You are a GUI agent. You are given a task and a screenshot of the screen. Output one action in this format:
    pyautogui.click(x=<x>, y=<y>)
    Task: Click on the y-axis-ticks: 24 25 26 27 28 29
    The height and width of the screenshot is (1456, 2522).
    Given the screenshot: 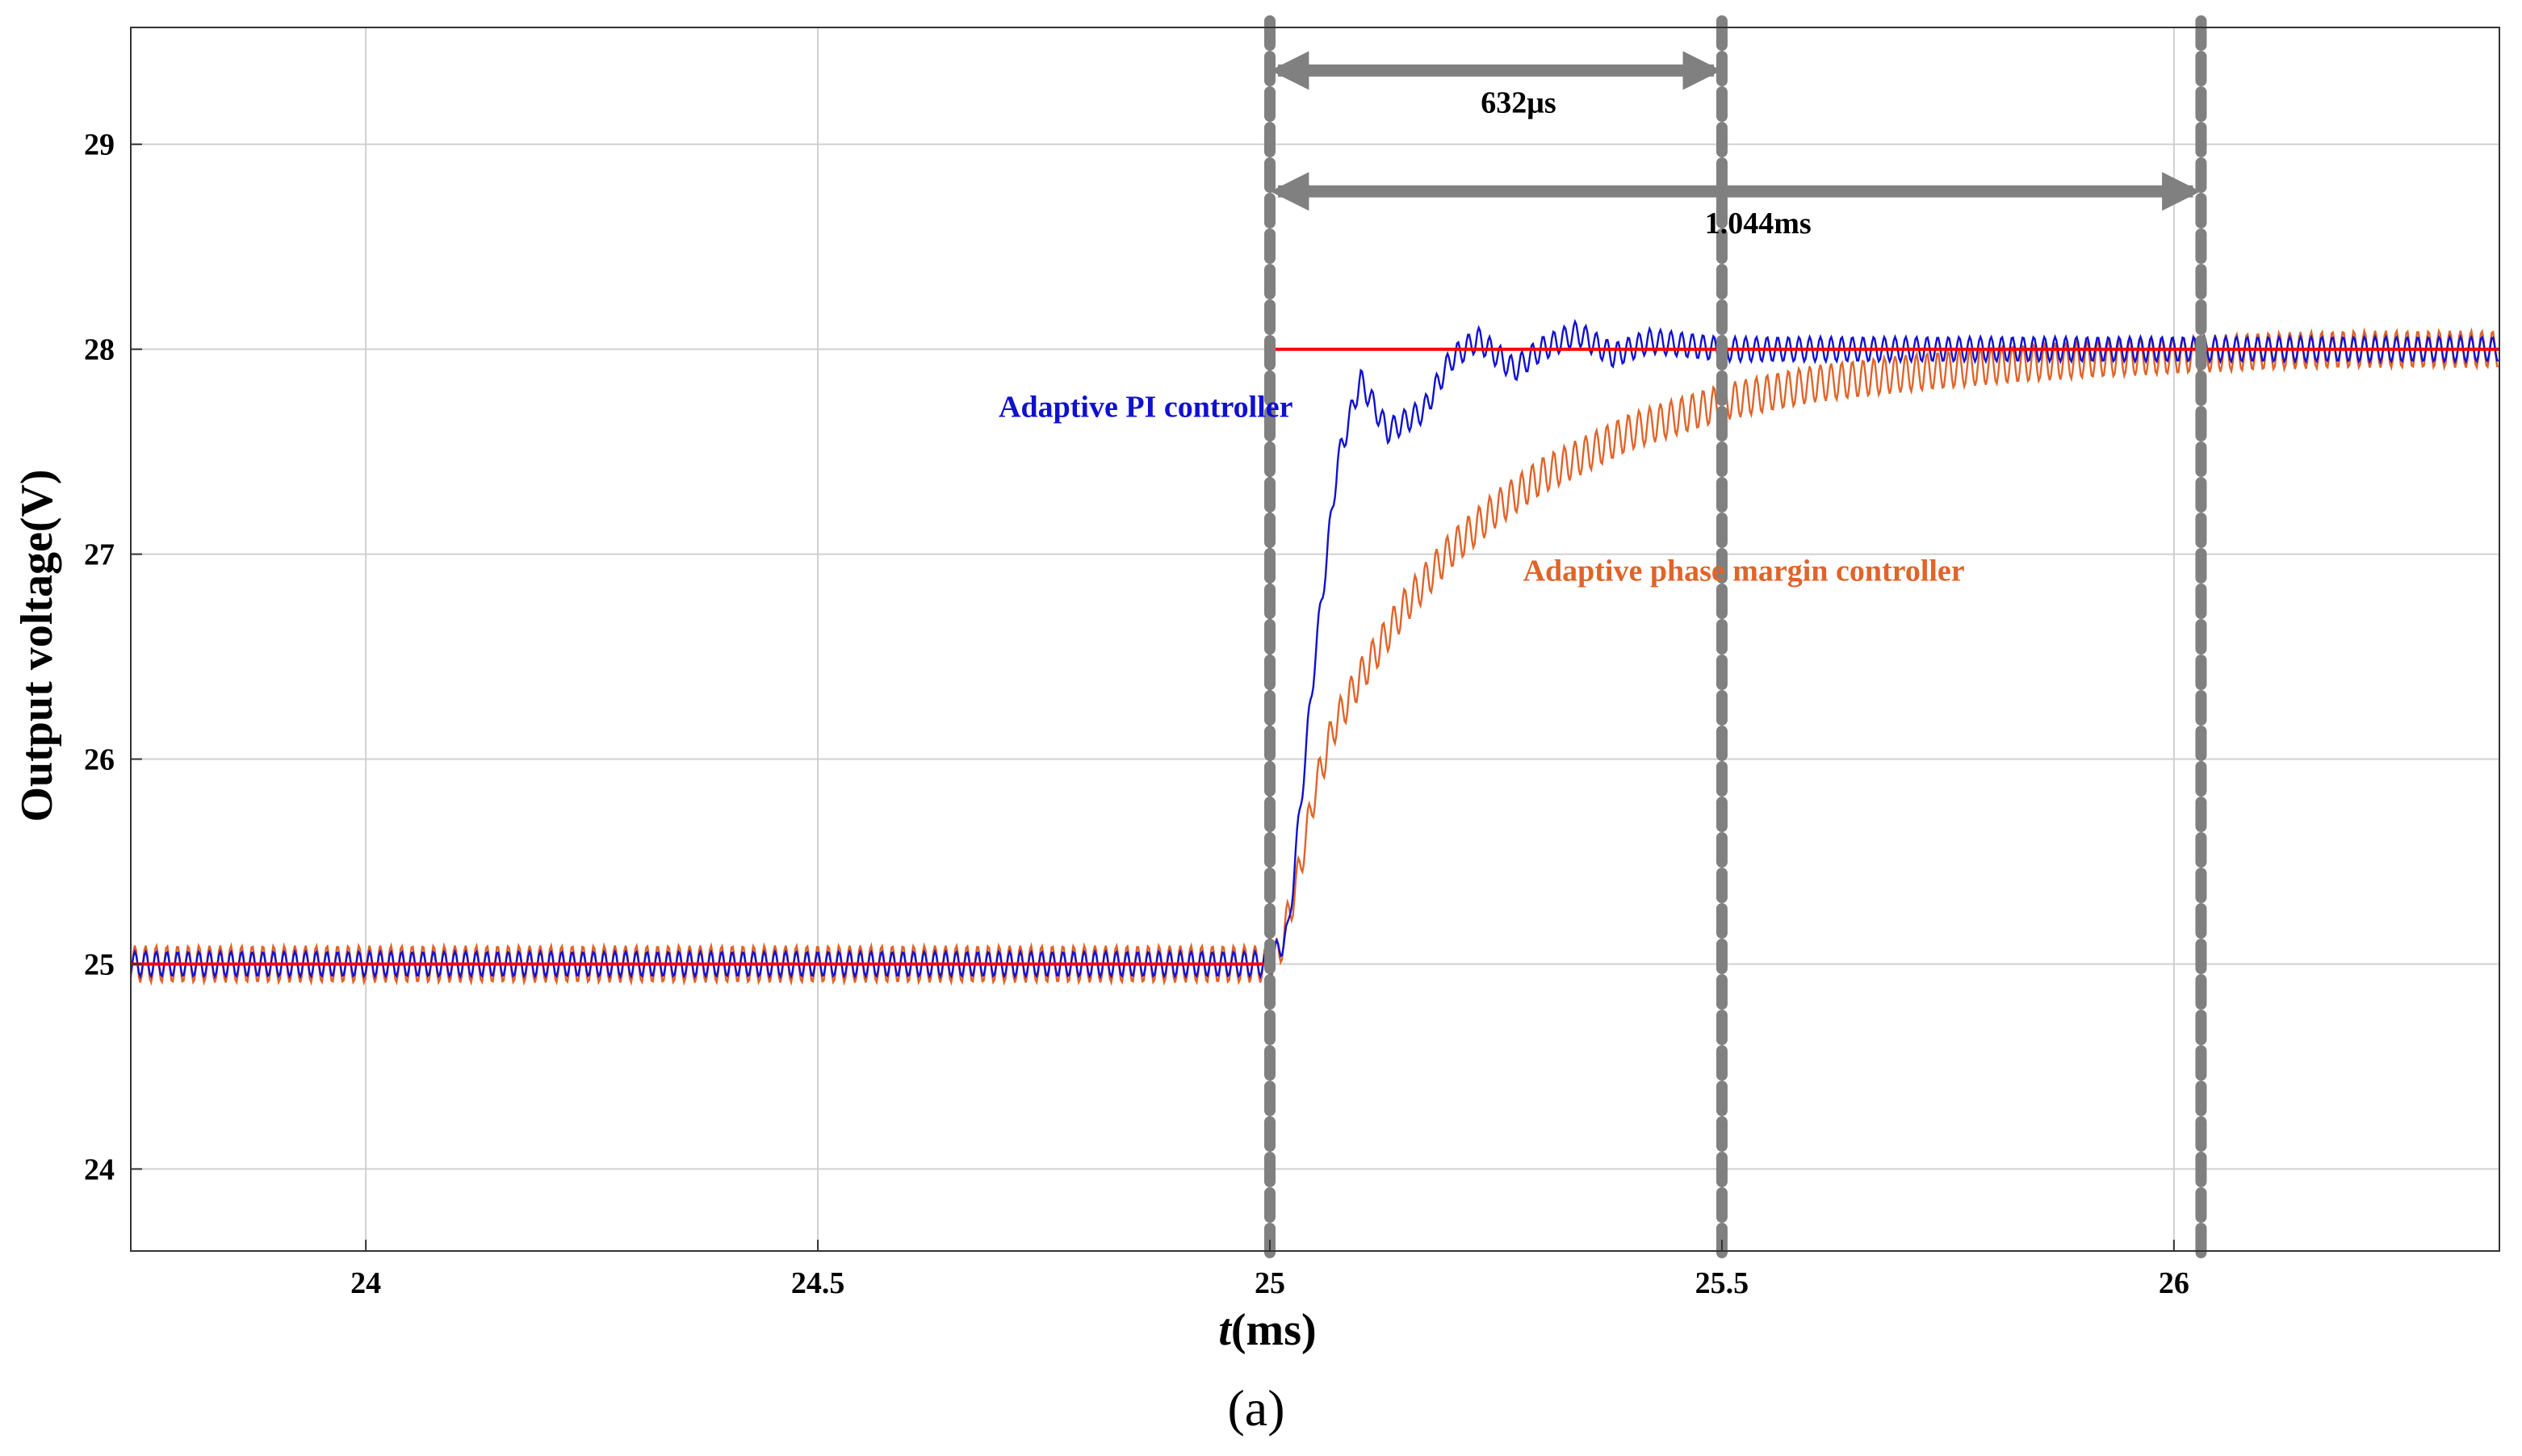 What is the action you would take?
    pyautogui.click(x=113, y=657)
    